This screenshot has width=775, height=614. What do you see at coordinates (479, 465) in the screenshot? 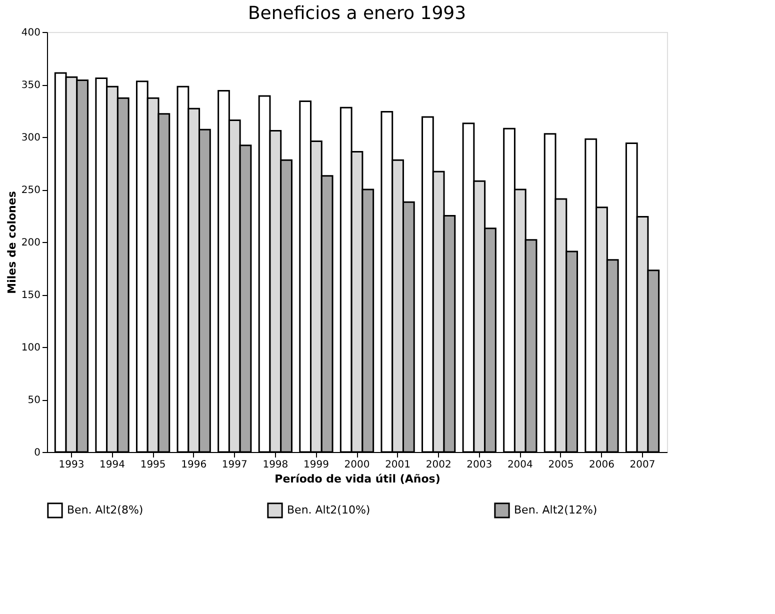
I see `x-tick-label: 2003` at bounding box center [479, 465].